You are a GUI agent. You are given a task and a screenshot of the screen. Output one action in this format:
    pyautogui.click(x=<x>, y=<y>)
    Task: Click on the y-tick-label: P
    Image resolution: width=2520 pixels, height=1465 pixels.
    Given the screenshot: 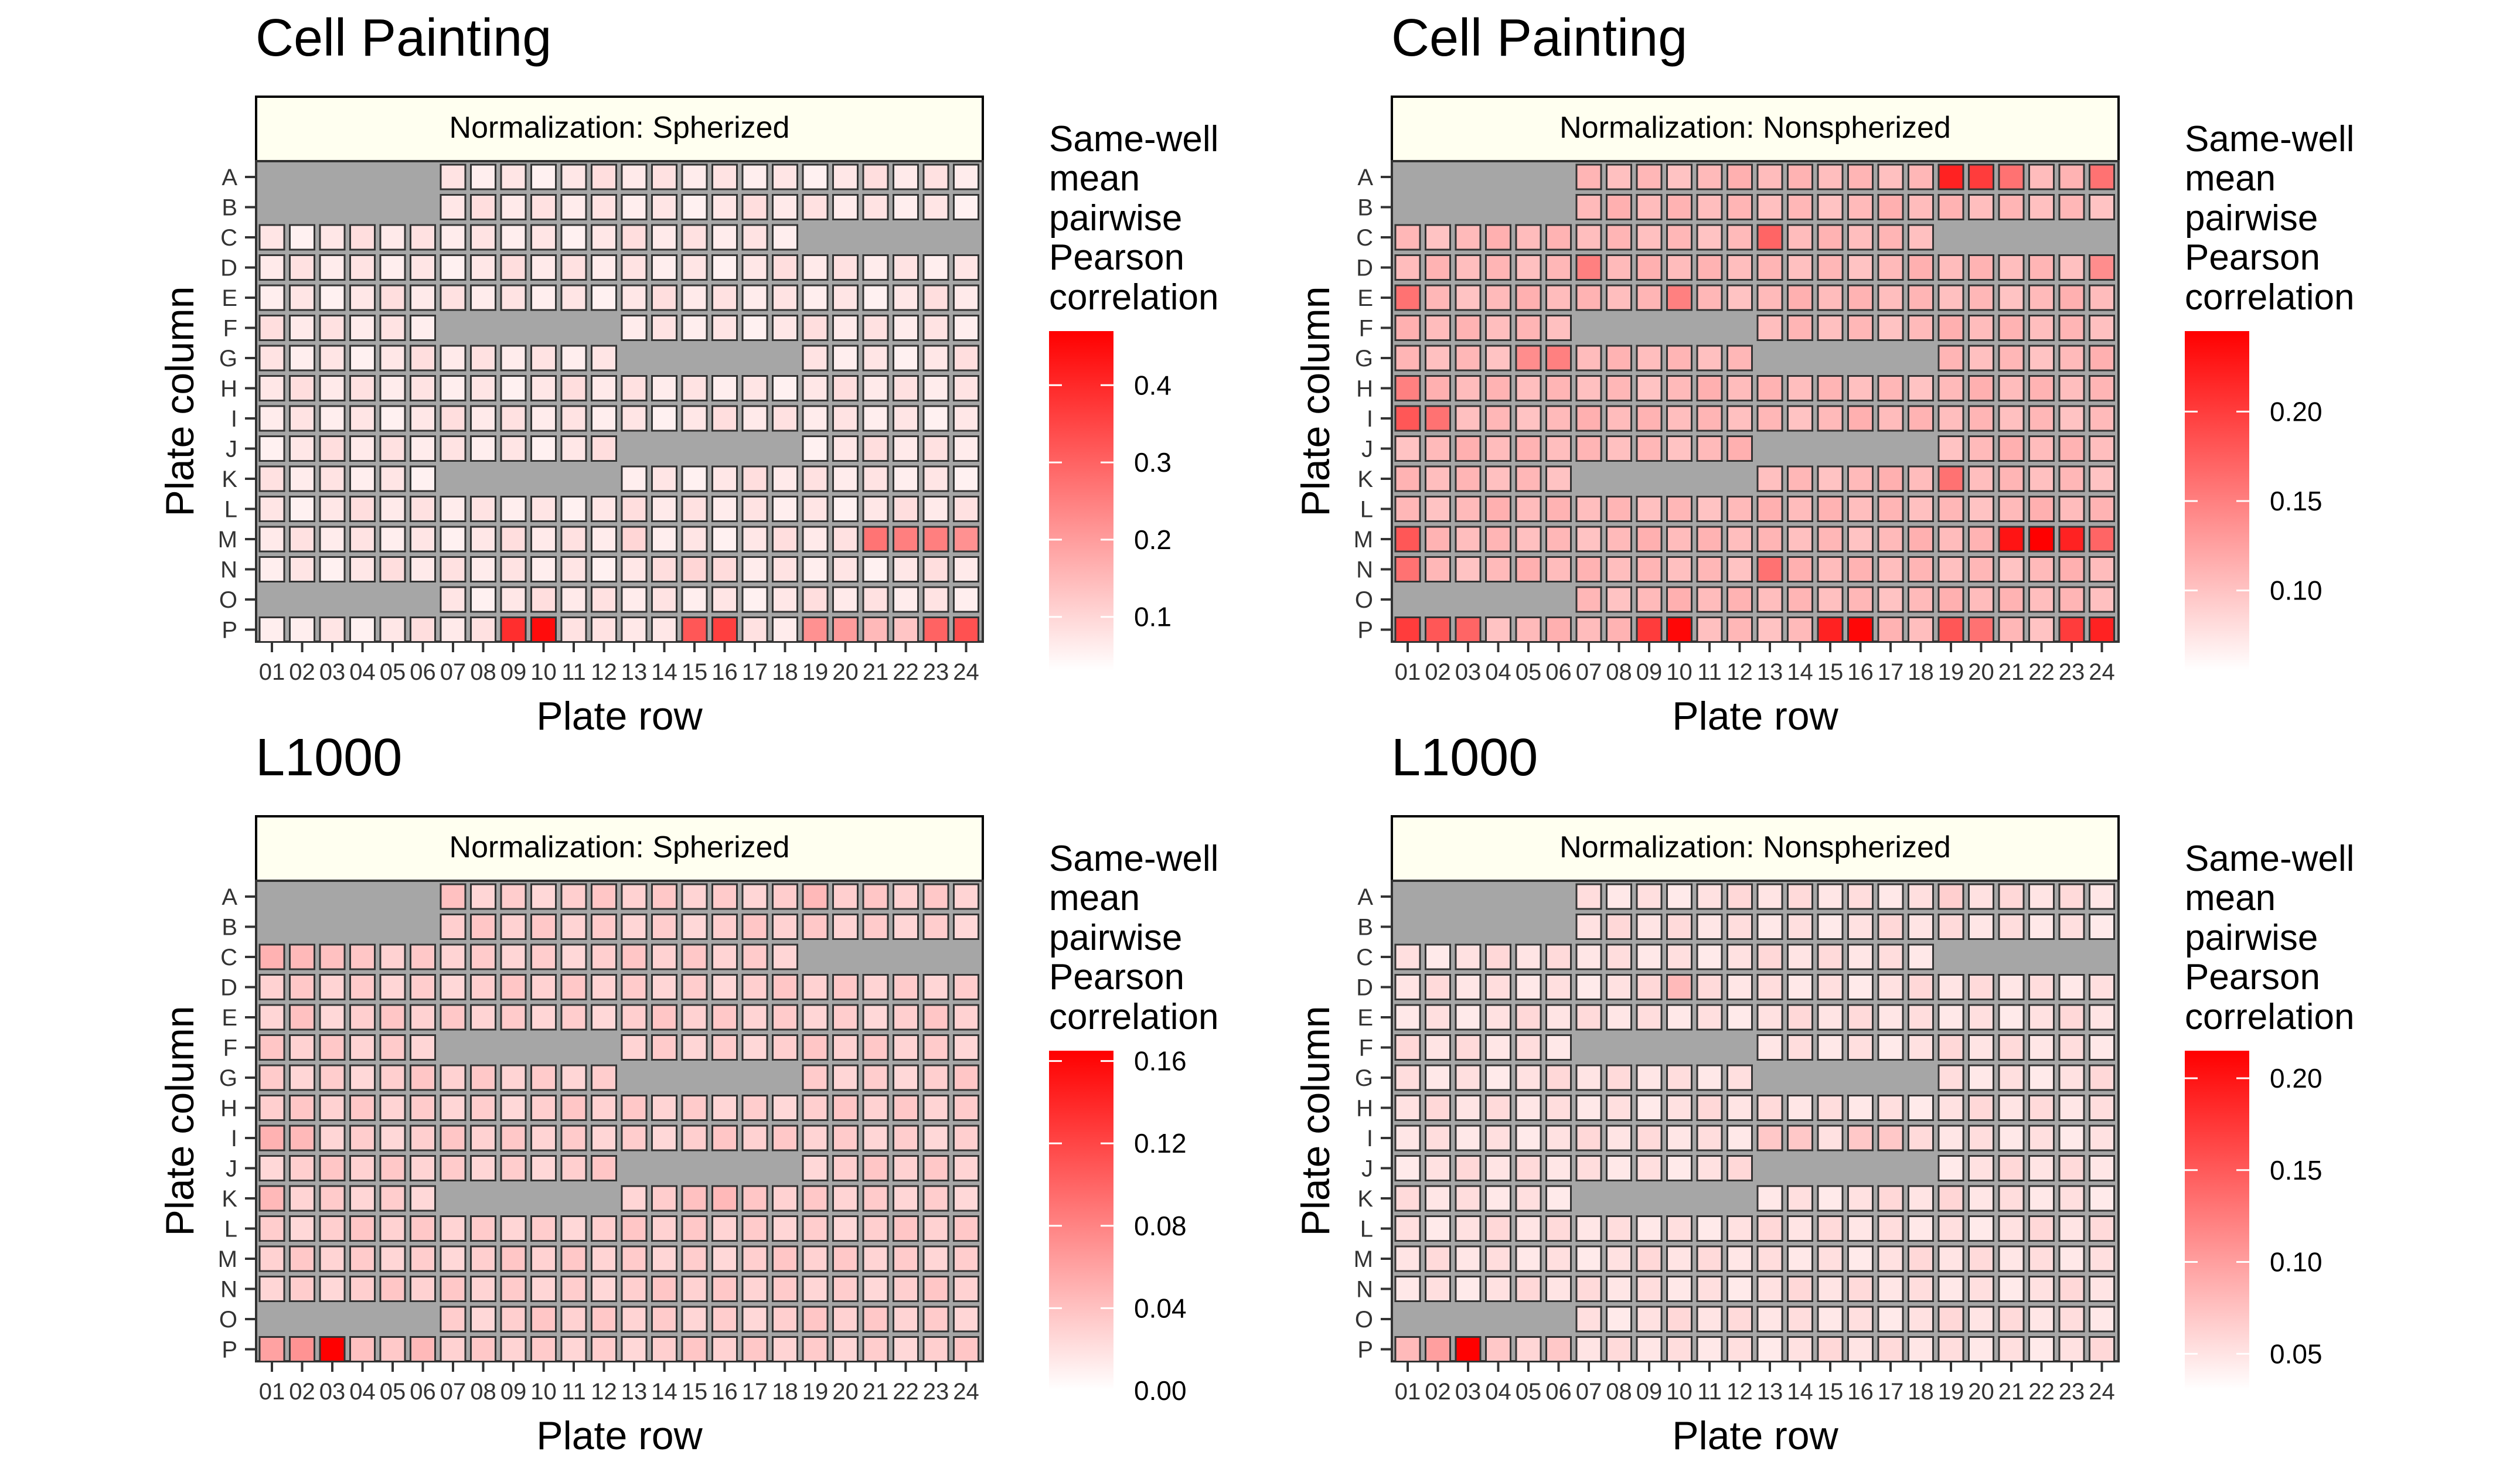 What is the action you would take?
    pyautogui.click(x=1365, y=630)
    